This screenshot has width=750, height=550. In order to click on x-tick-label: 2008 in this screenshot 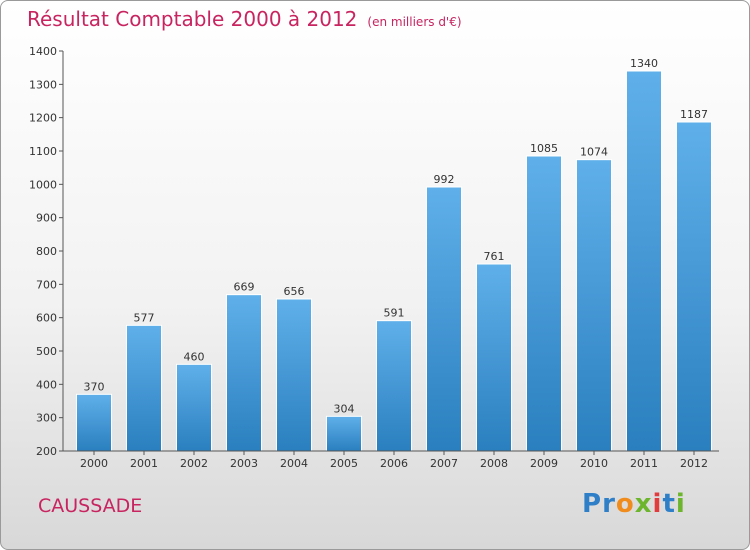, I will do `click(494, 463)`.